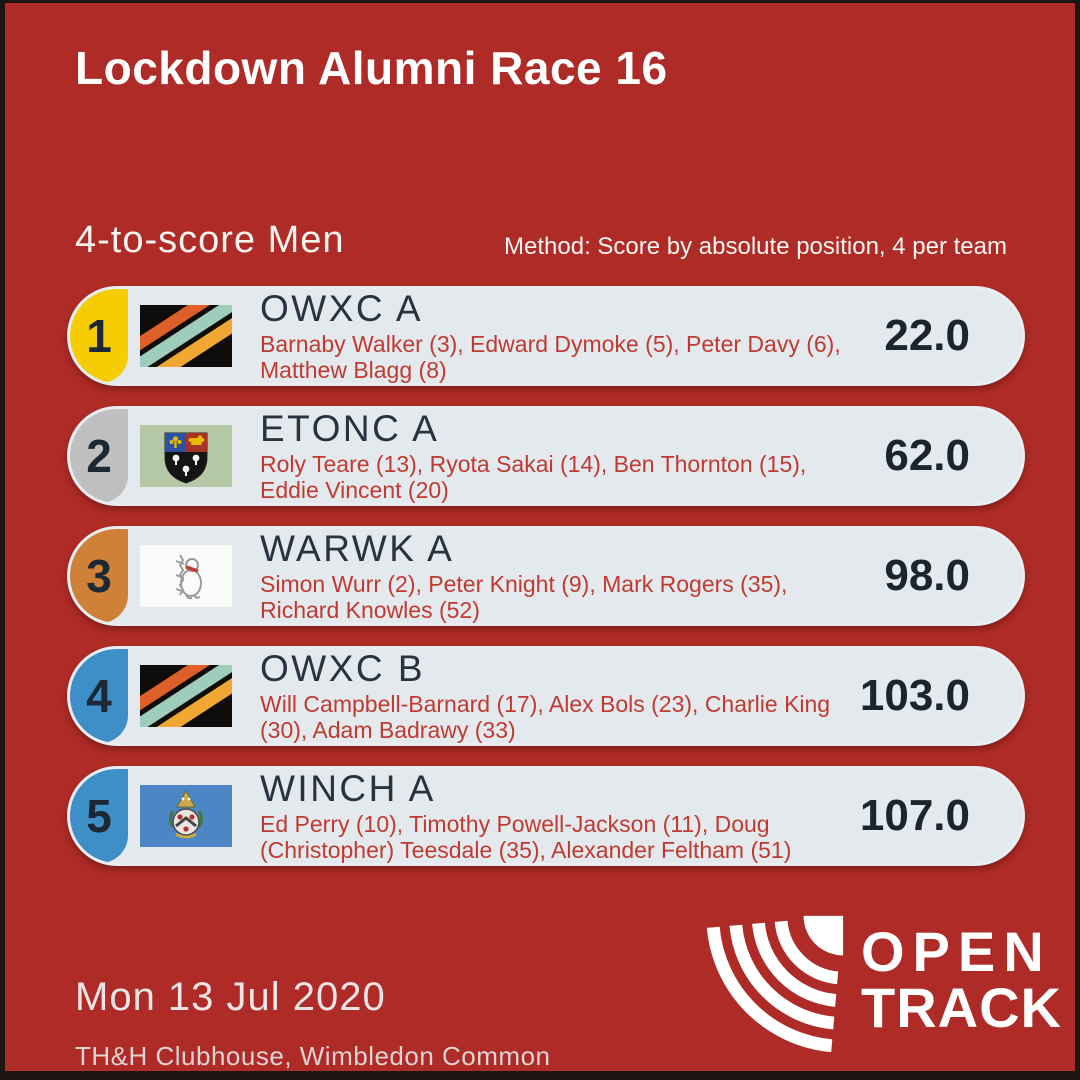 The height and width of the screenshot is (1080, 1080). Describe the element at coordinates (371, 68) in the screenshot. I see `page-title: Lockdown Alumni Race 16` at that location.